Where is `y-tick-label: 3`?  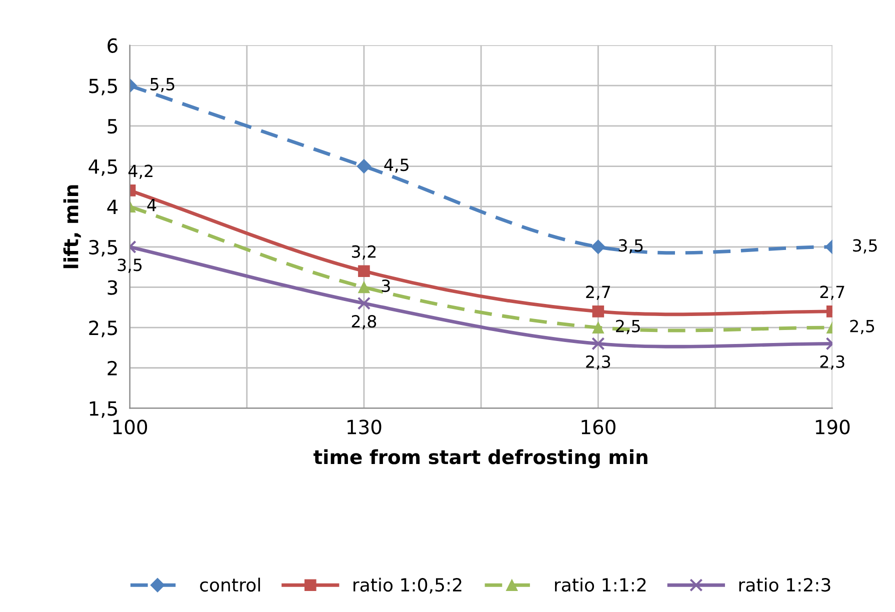
y-tick-label: 3 is located at coordinates (113, 287).